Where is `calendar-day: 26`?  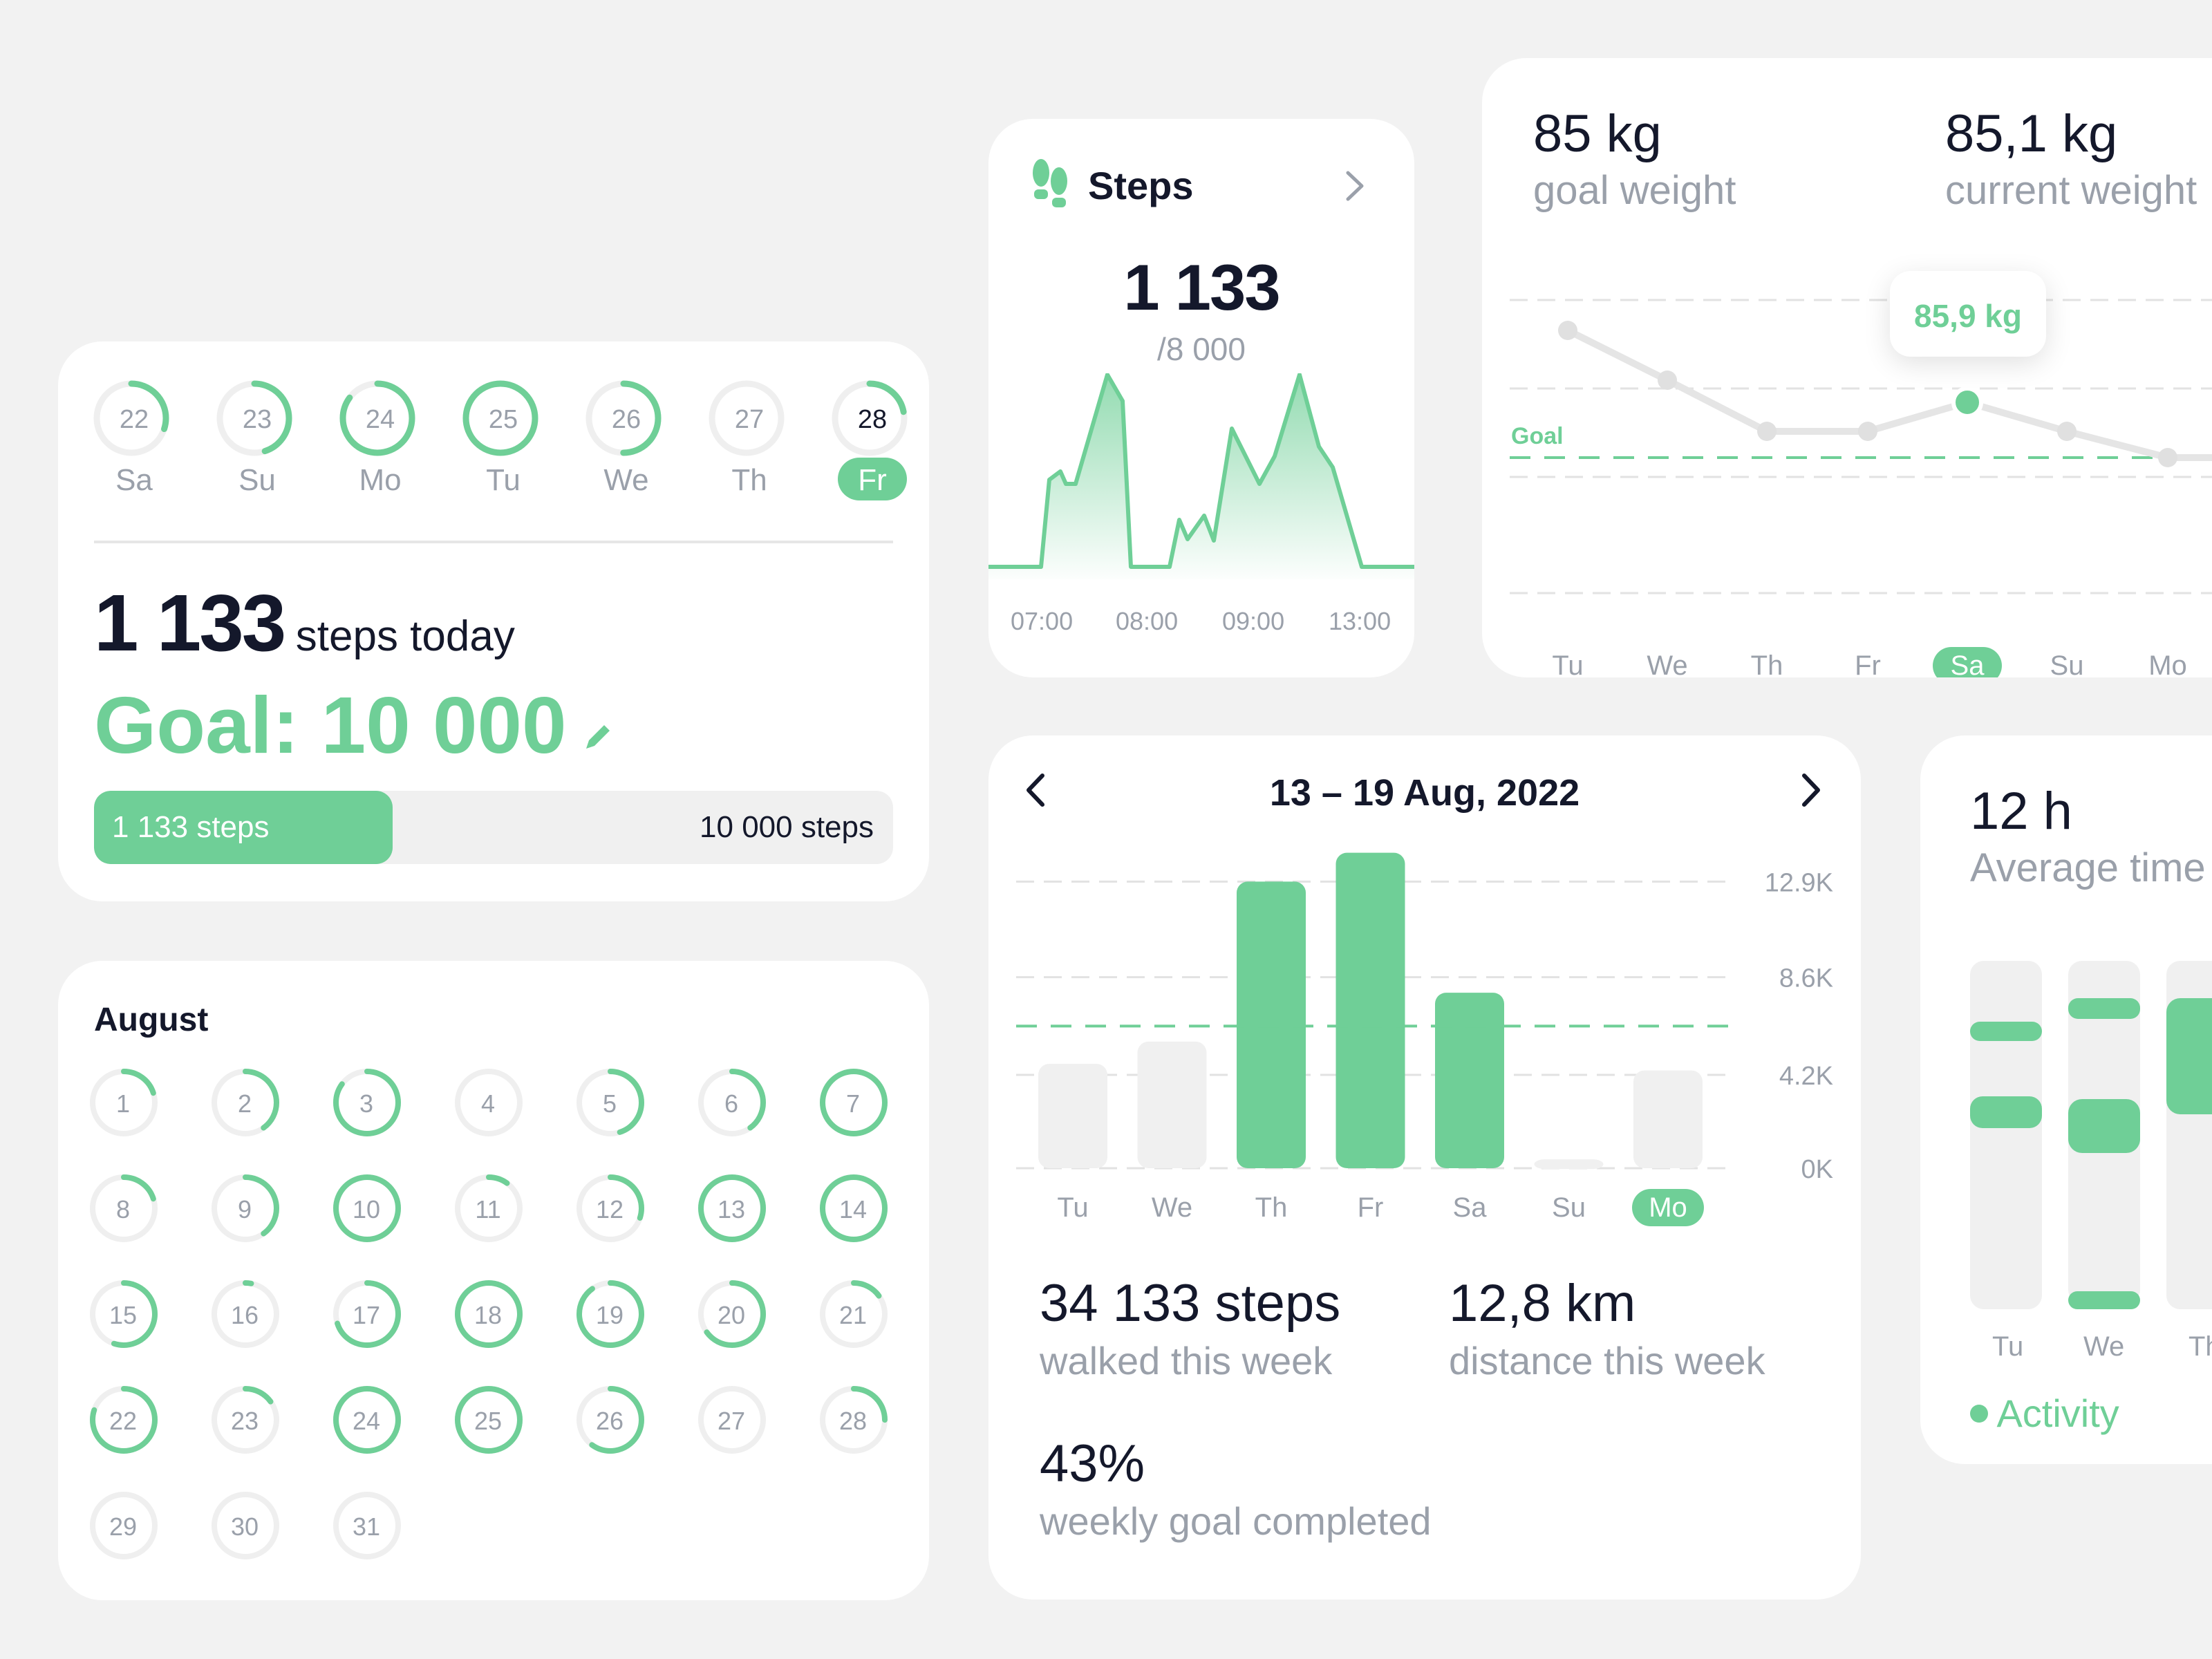
calendar-day: 26 is located at coordinates (609, 1419).